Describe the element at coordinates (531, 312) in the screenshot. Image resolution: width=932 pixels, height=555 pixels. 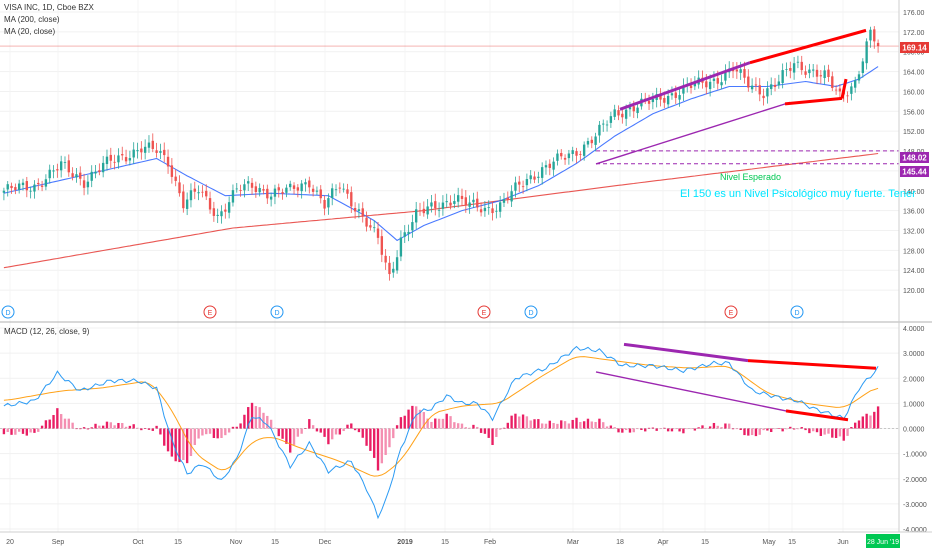
I see `dividend-marker: D` at that location.